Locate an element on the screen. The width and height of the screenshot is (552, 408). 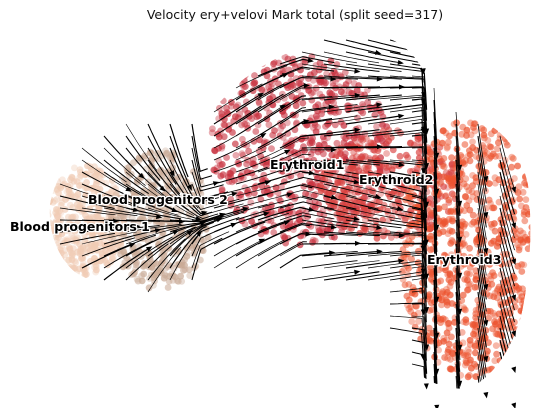
streamline is located at coordinates (507, 370).